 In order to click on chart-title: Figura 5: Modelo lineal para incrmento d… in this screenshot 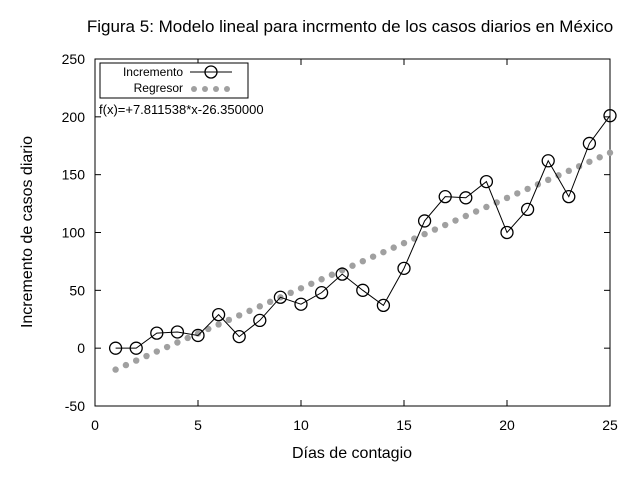, I will do `click(350, 26)`.